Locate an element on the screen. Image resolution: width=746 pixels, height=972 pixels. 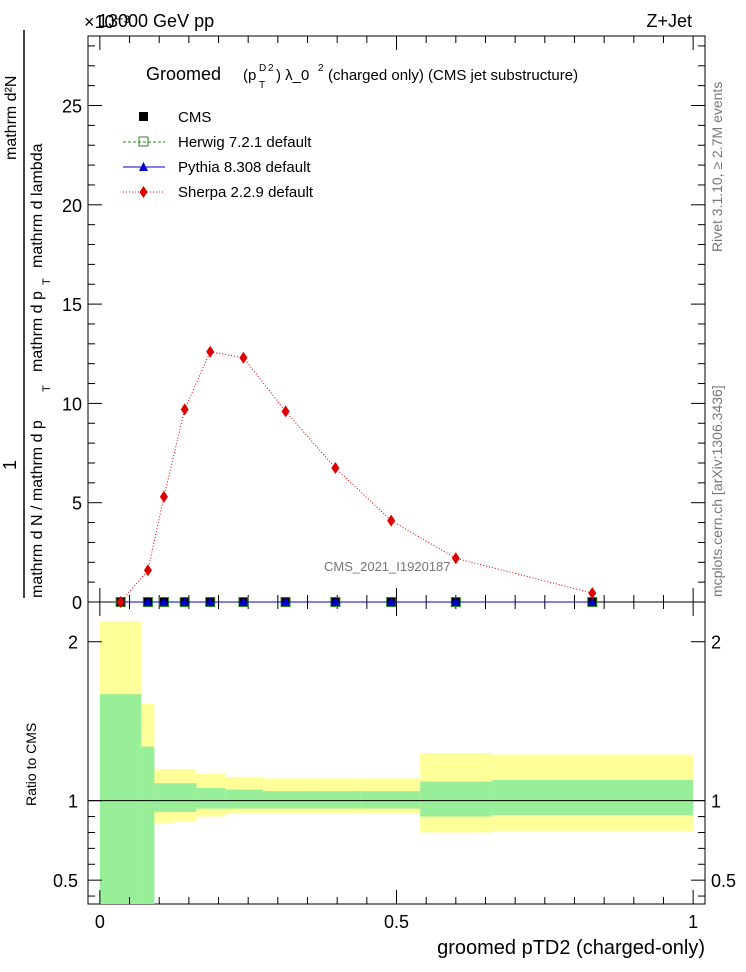
analysis-label: CMS_2021_I1920187 is located at coordinates (387, 566).